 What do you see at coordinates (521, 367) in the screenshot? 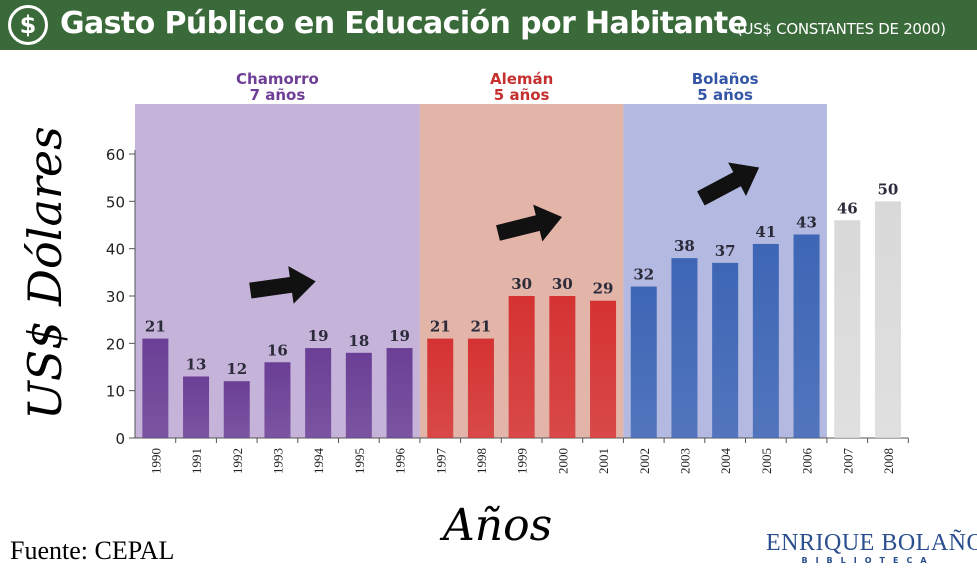
I see `bar-1999` at bounding box center [521, 367].